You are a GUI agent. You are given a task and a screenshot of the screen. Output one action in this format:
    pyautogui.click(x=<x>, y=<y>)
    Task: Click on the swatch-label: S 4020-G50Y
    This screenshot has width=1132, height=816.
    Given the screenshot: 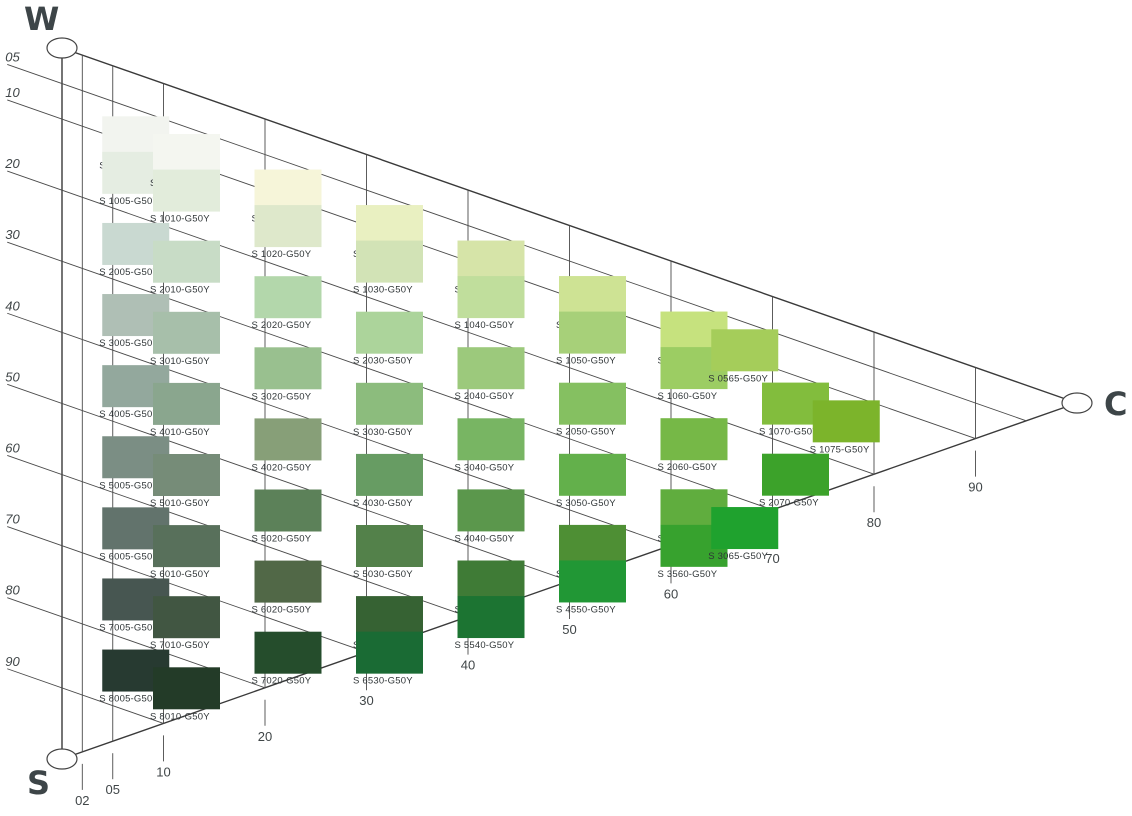 What is the action you would take?
    pyautogui.click(x=282, y=467)
    